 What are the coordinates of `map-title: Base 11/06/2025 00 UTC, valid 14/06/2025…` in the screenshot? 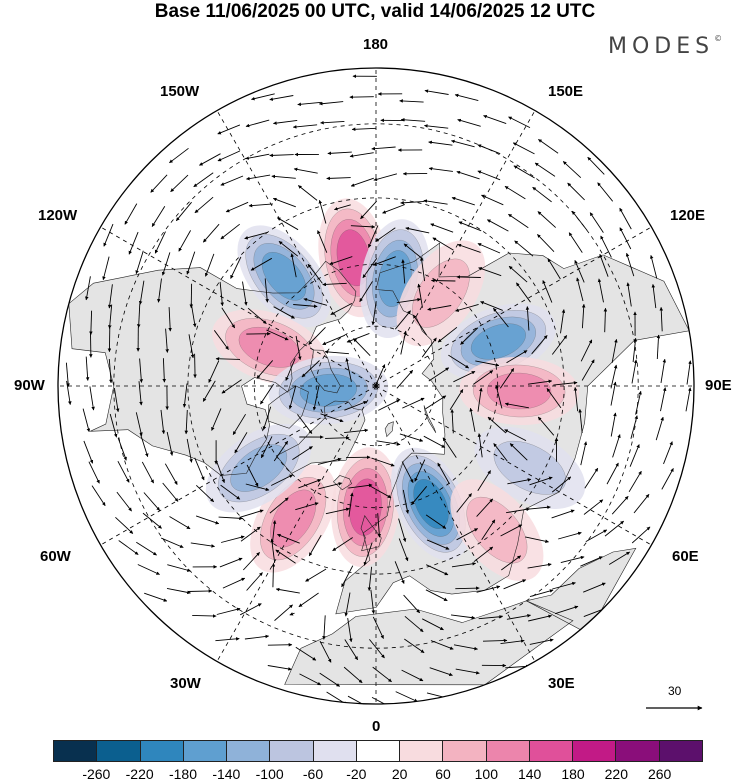 It's located at (375, 11).